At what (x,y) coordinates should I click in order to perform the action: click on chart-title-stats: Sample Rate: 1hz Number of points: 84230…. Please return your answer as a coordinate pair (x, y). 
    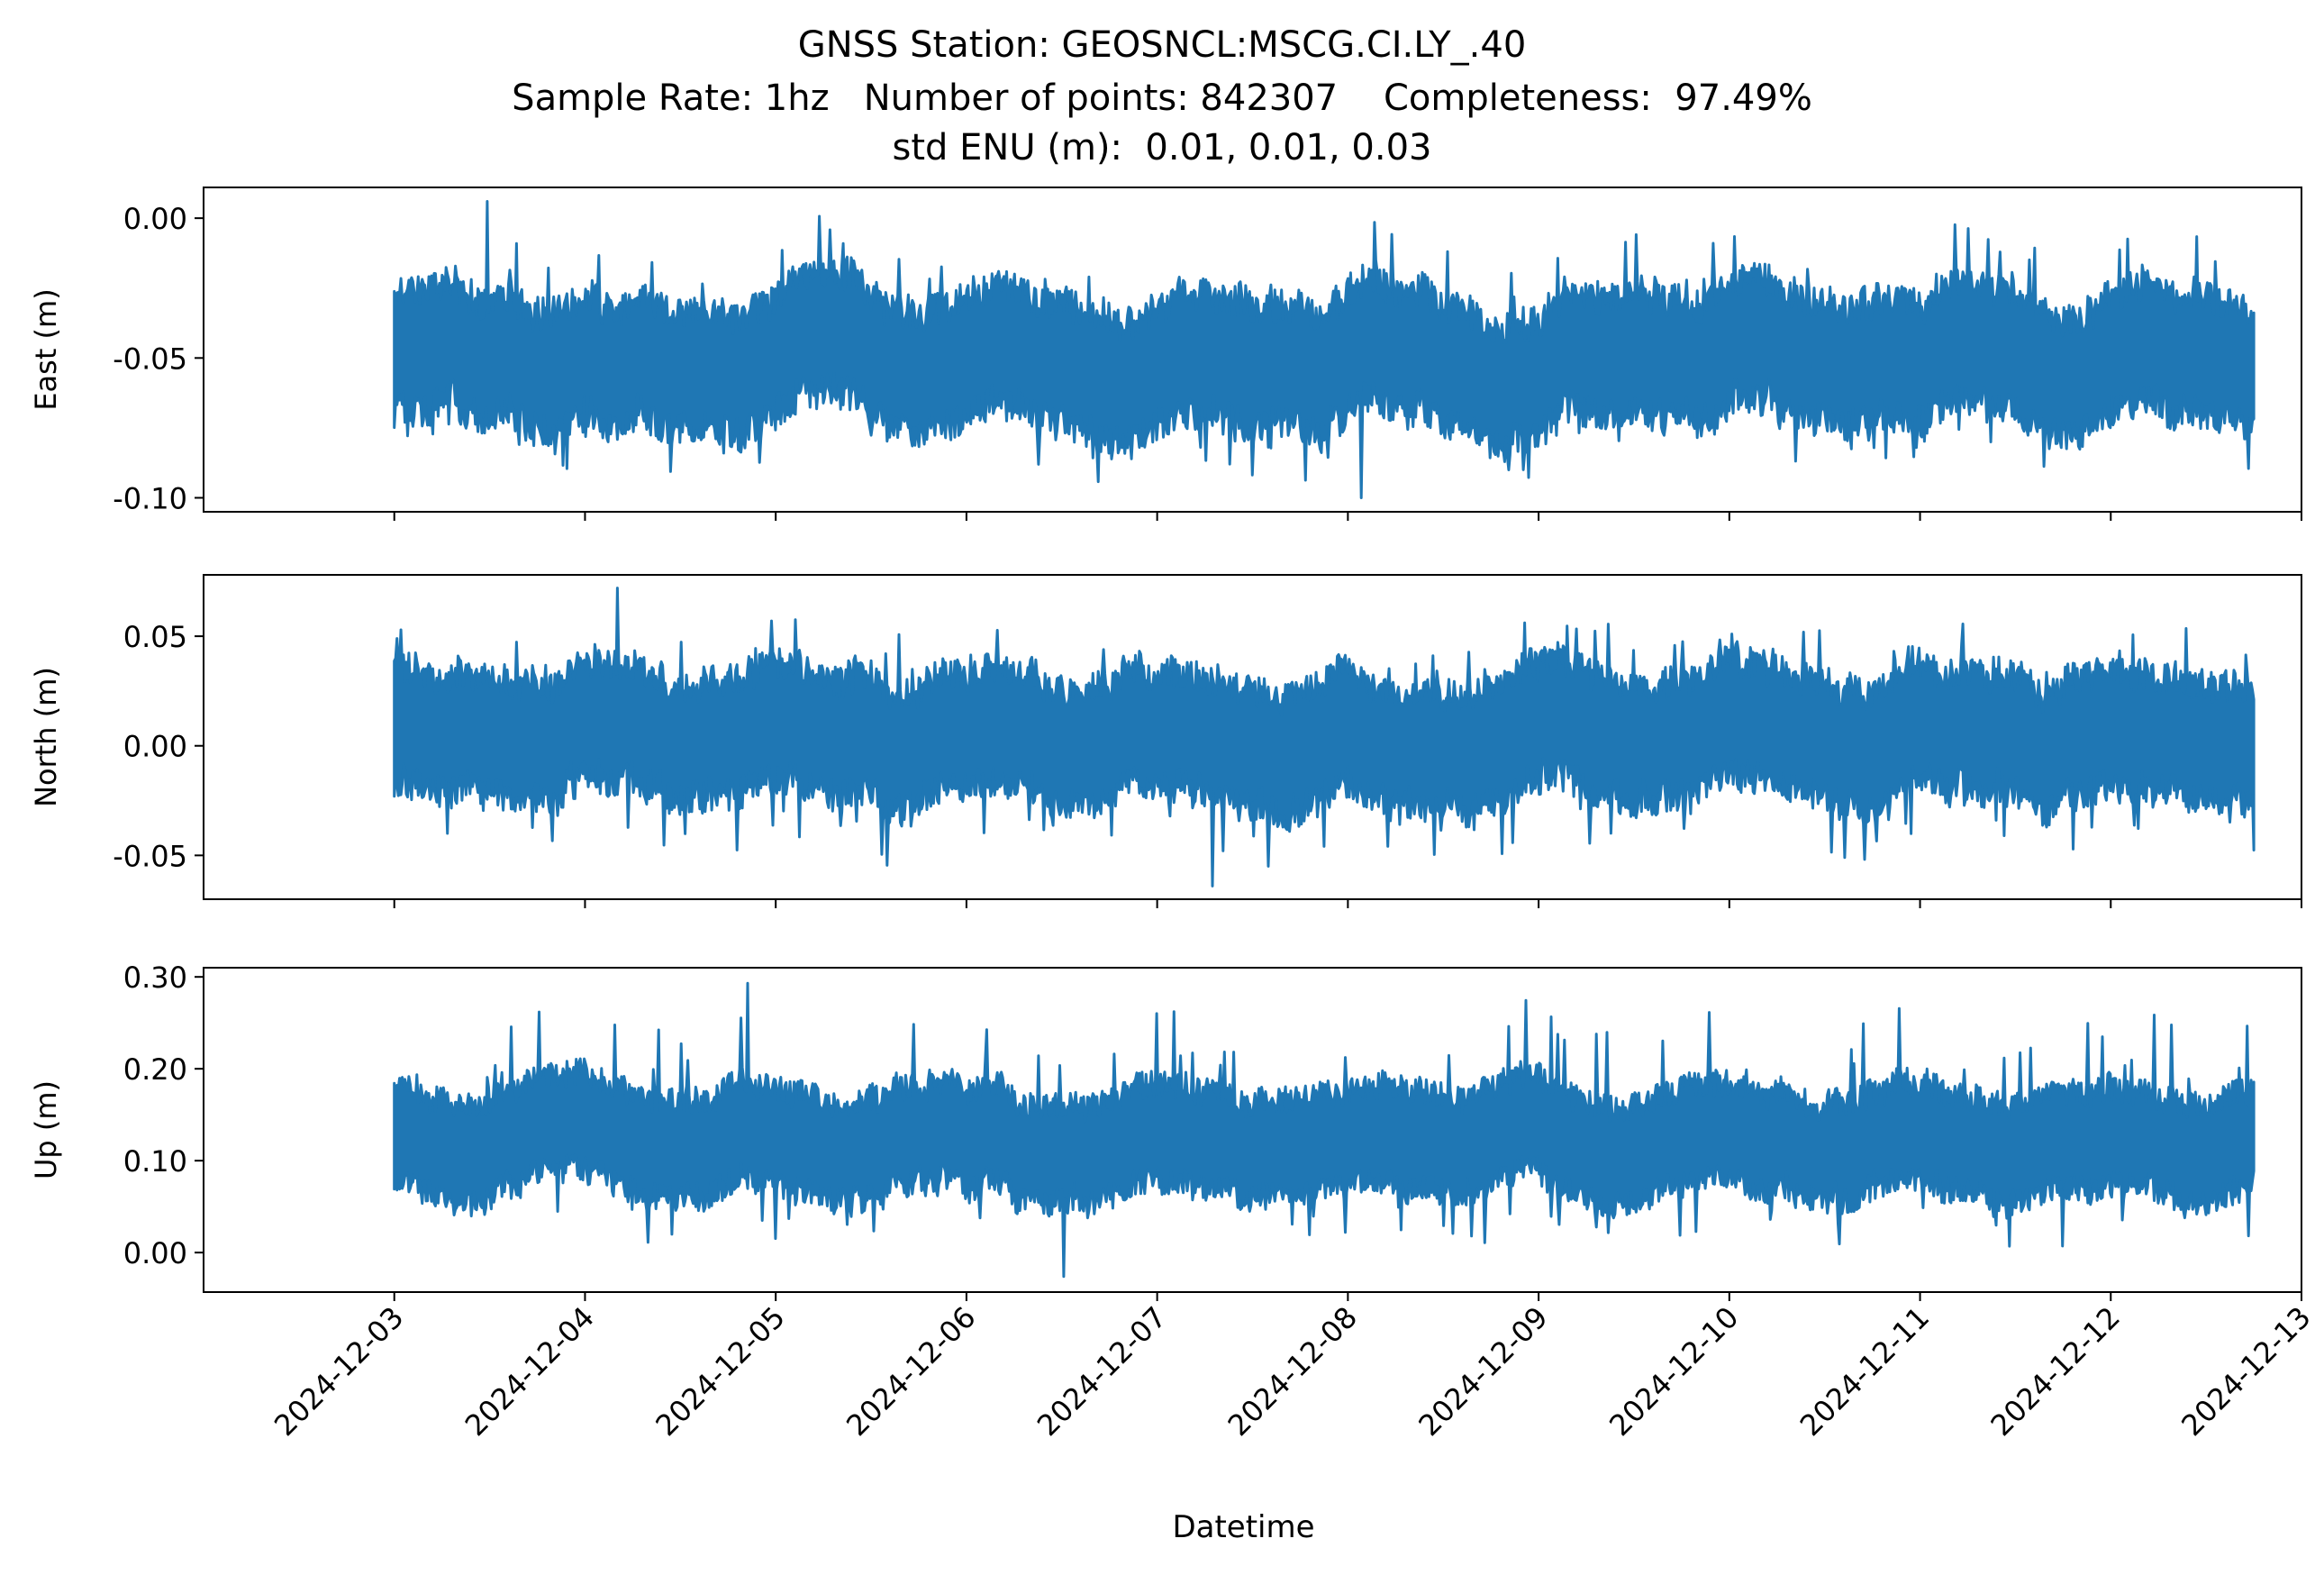
    Looking at the image, I should click on (1162, 98).